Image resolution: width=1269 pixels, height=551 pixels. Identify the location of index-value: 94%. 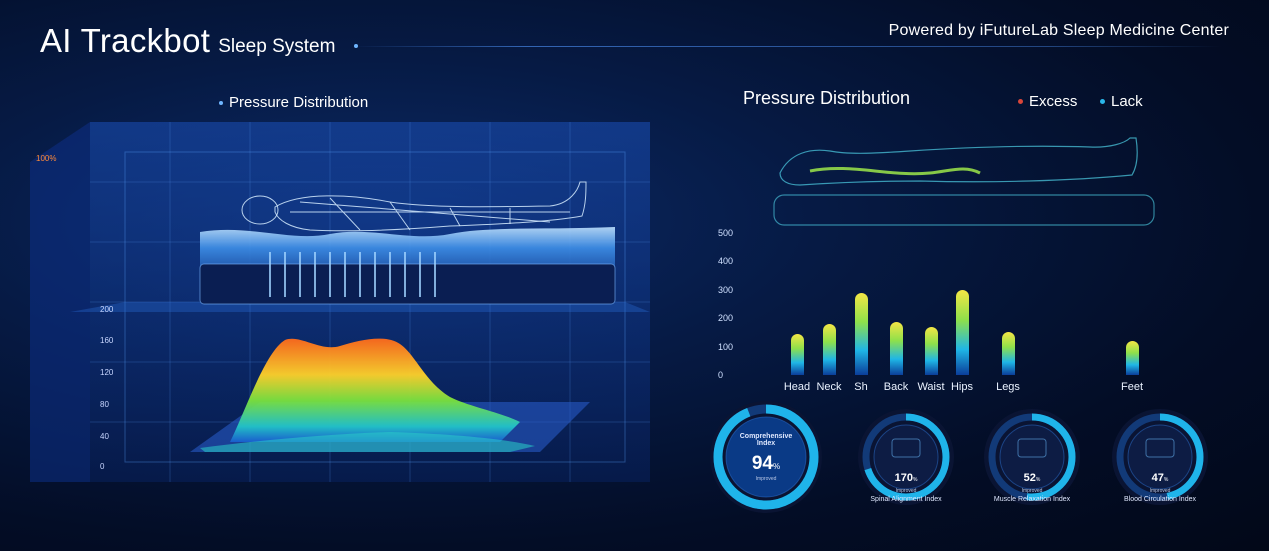
(766, 464).